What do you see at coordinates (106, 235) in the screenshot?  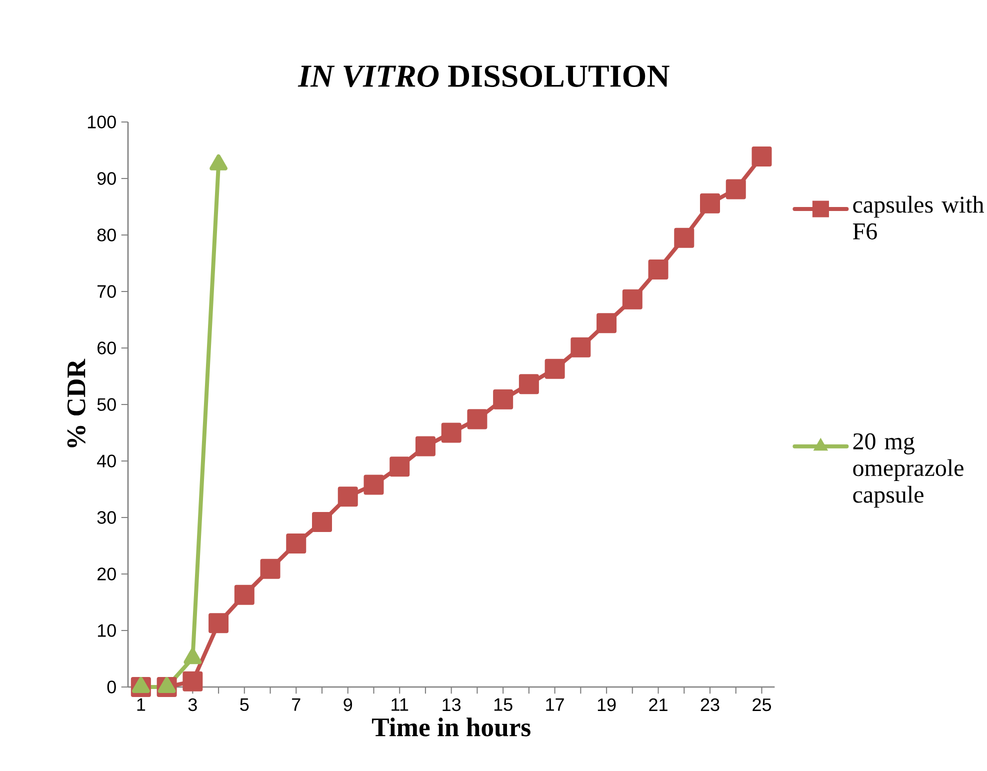 I see `y-tick-label: 80` at bounding box center [106, 235].